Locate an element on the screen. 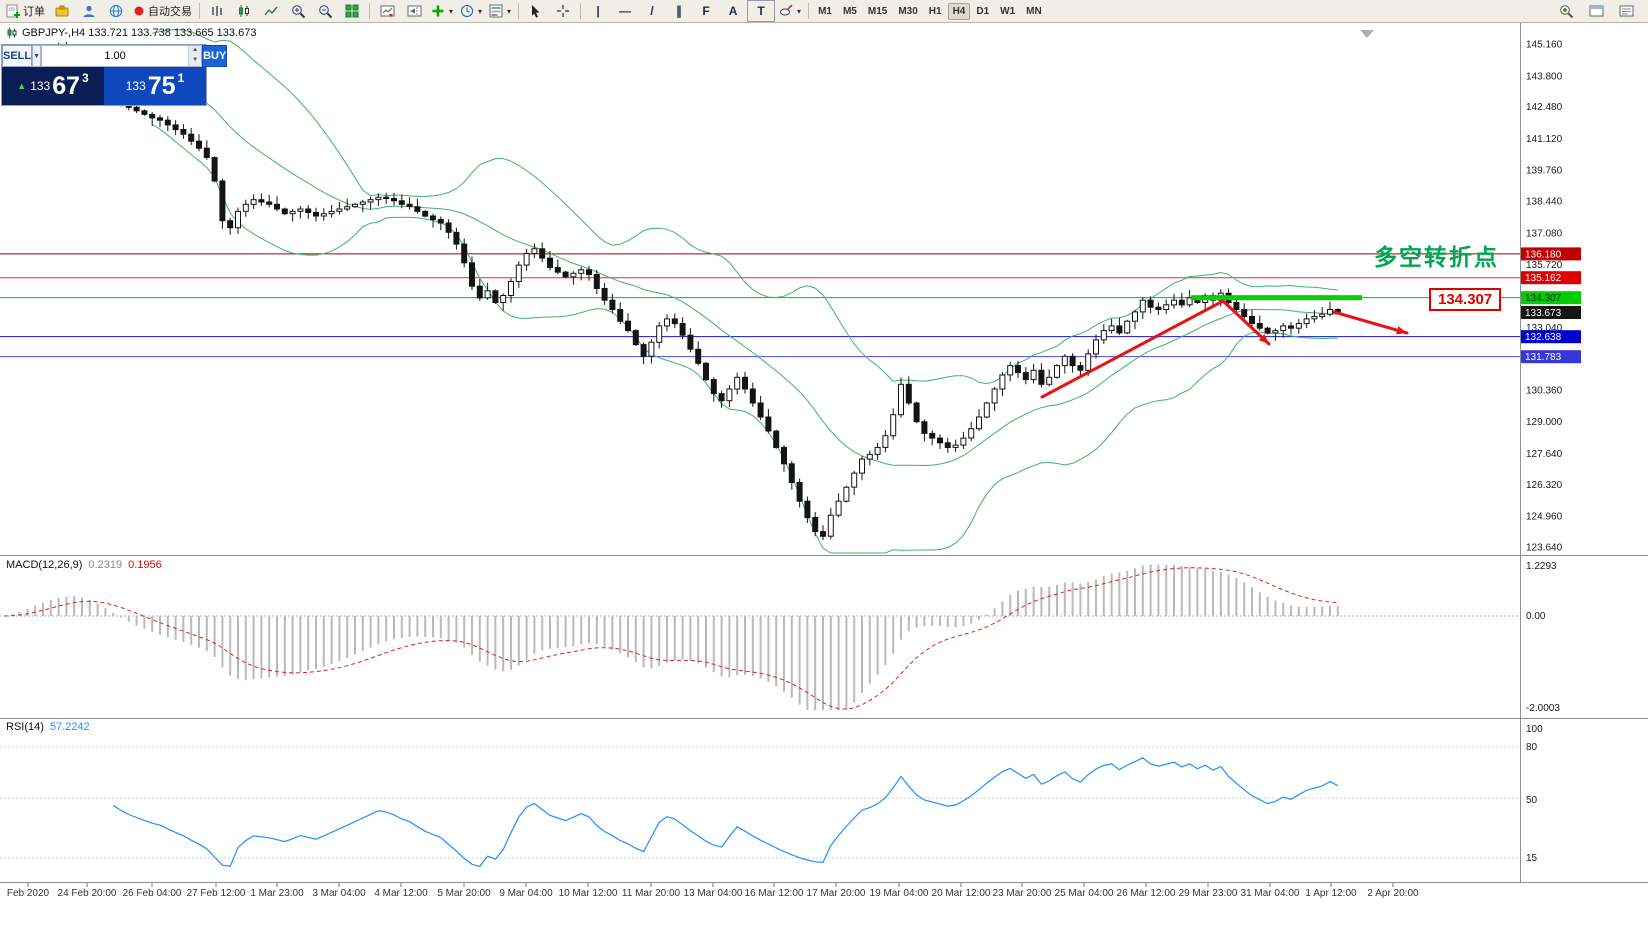 This screenshot has width=1648, height=944. svg-text: 145.160 is located at coordinates (1544, 45).